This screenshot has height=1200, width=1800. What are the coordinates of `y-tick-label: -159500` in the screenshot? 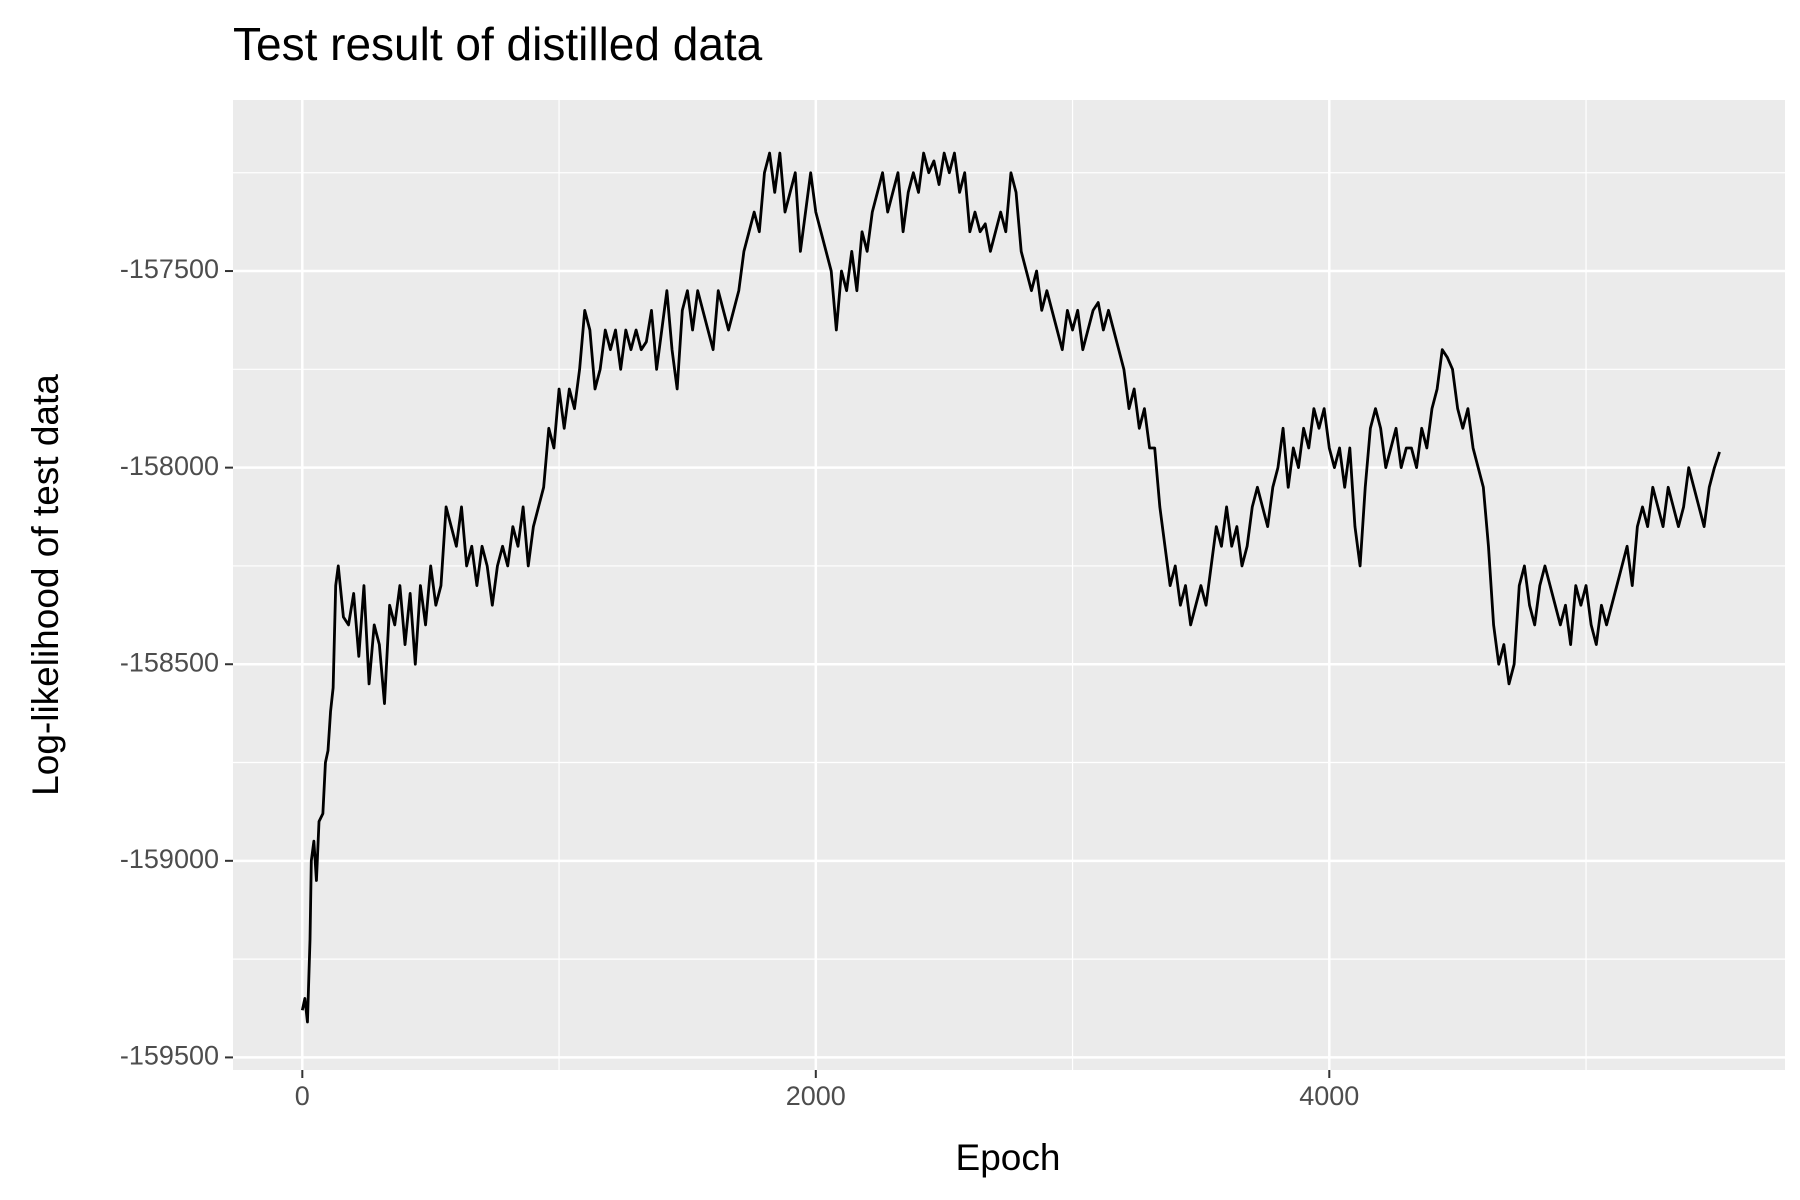 It's located at (169, 1056).